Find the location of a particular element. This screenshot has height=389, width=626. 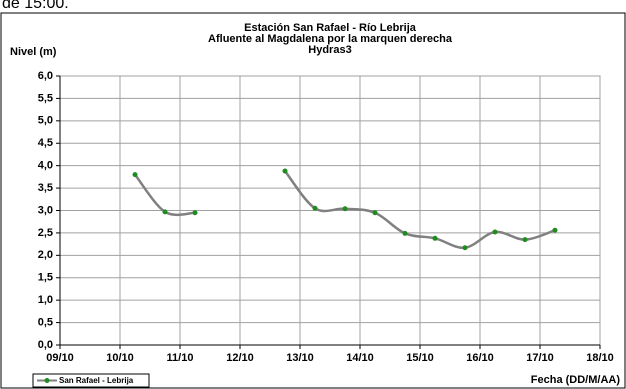

y-tick-label: 4,0 is located at coordinates (45, 166).